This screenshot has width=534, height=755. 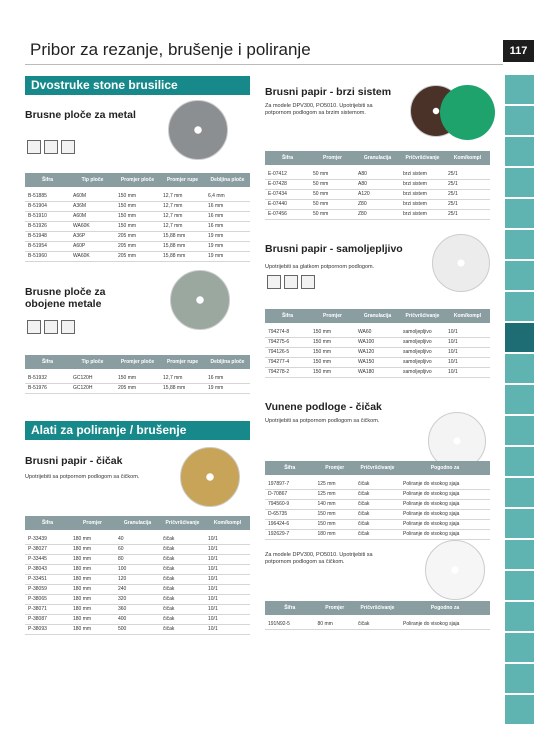 What do you see at coordinates (334, 249) in the screenshot?
I see `section-heading: Brusni papir - samoljepljivo` at bounding box center [334, 249].